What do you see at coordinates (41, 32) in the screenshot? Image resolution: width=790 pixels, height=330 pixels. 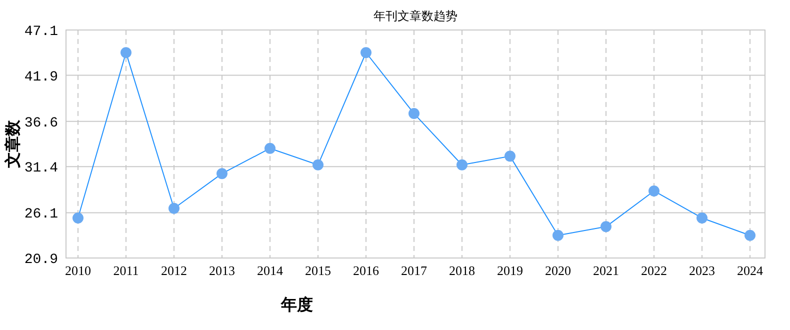 I see `y-tick-label: 47.1` at bounding box center [41, 32].